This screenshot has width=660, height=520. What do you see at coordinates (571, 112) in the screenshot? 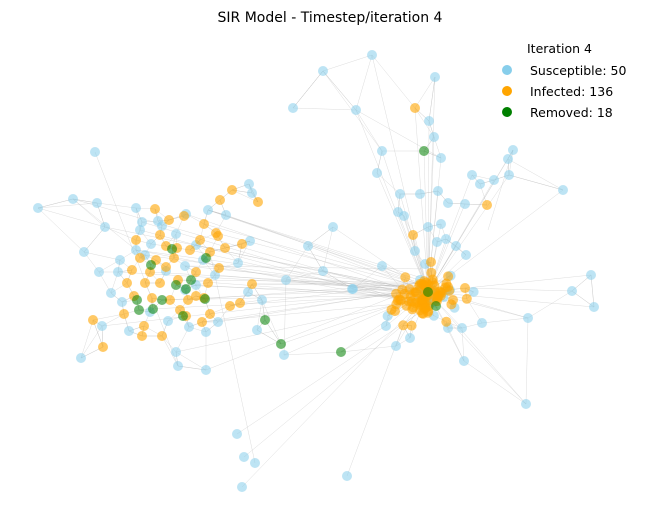
I see `legend-label-removed: Removed: 18` at bounding box center [571, 112].